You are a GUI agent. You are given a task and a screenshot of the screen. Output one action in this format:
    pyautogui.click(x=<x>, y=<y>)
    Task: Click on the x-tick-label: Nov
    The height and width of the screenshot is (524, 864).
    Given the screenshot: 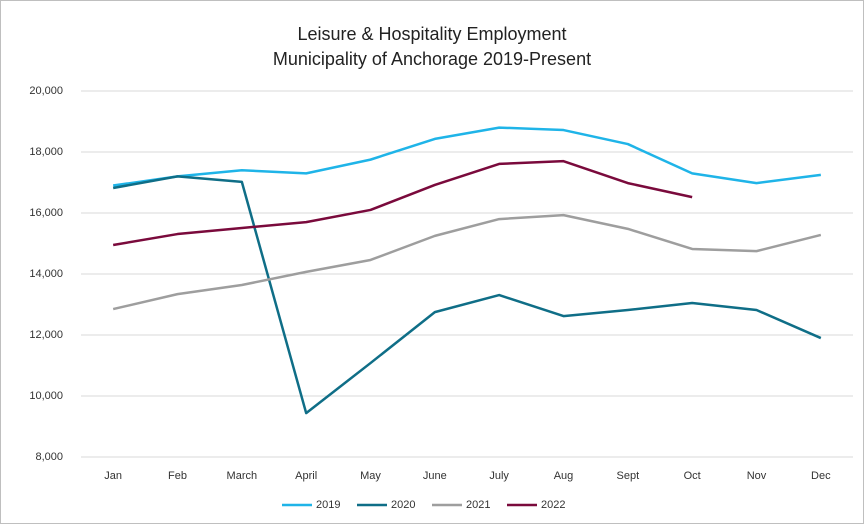 What is the action you would take?
    pyautogui.click(x=757, y=476)
    